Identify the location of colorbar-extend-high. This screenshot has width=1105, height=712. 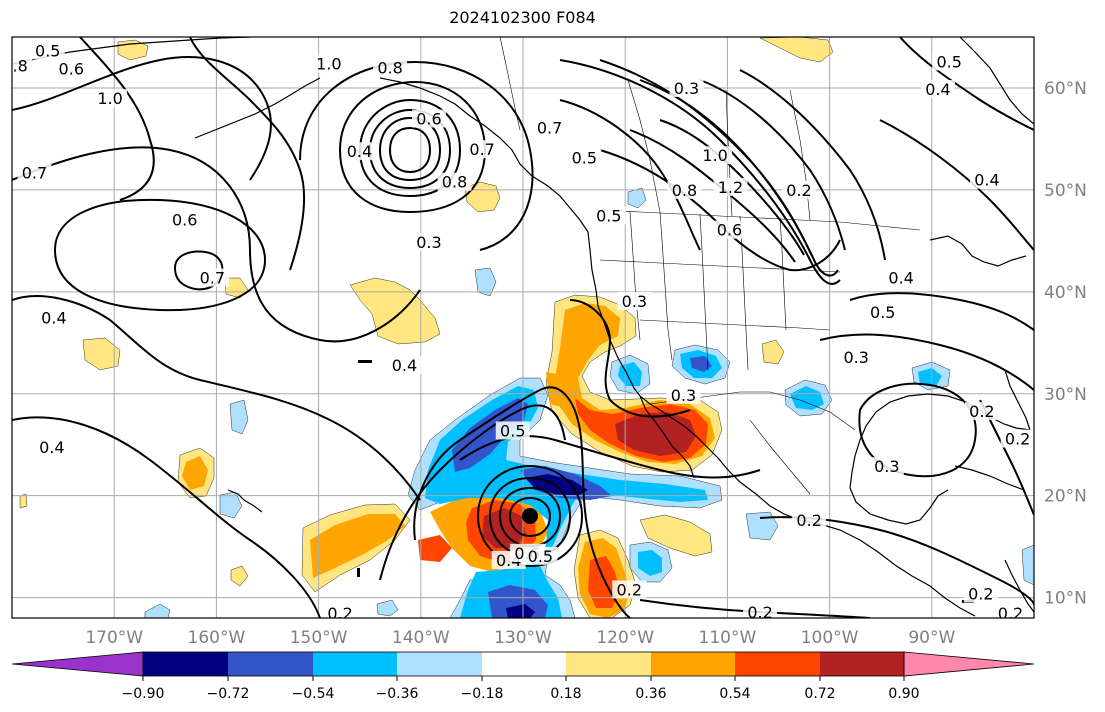
(969, 664).